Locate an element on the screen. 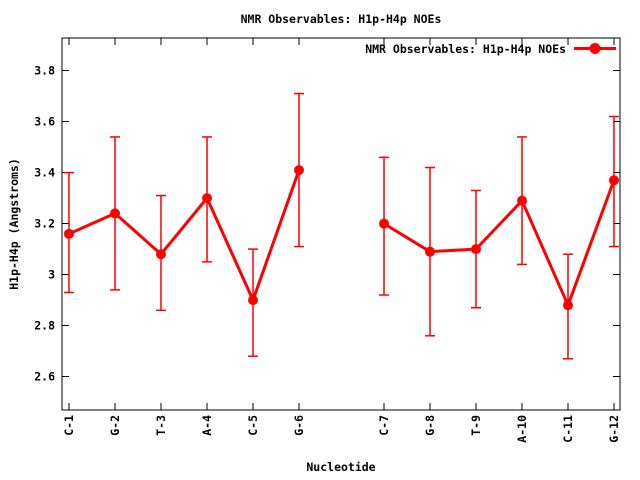  x-tick-label: G-2 is located at coordinates (115, 425).